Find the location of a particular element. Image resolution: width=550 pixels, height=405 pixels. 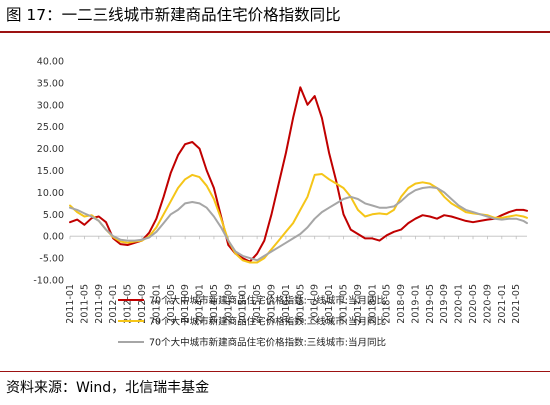

x-tick-label: 2014-05 is located at coordinates (214, 304).